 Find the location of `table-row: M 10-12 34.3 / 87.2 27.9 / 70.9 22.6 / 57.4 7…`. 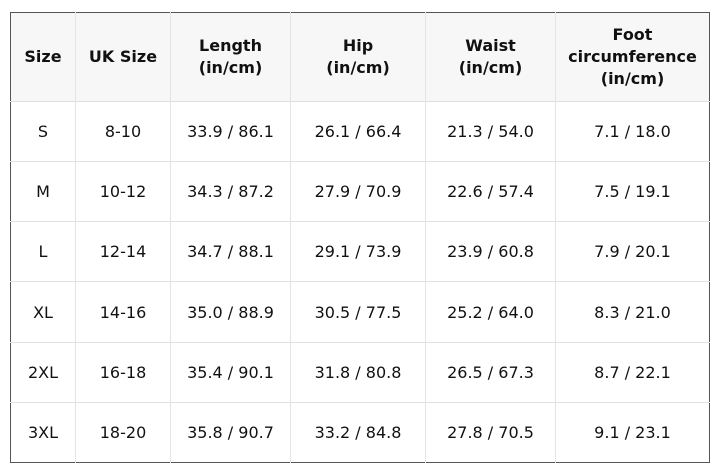

table-row: M 10-12 34.3 / 87.2 27.9 / 70.9 22.6 / 57.4 7… is located at coordinates (360, 191).